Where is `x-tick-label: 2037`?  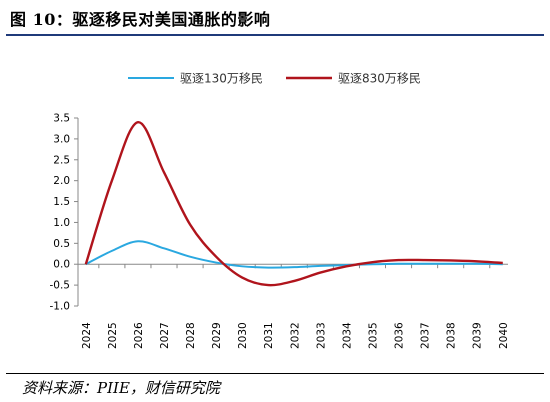
x-tick-label: 2037 is located at coordinates (426, 335).